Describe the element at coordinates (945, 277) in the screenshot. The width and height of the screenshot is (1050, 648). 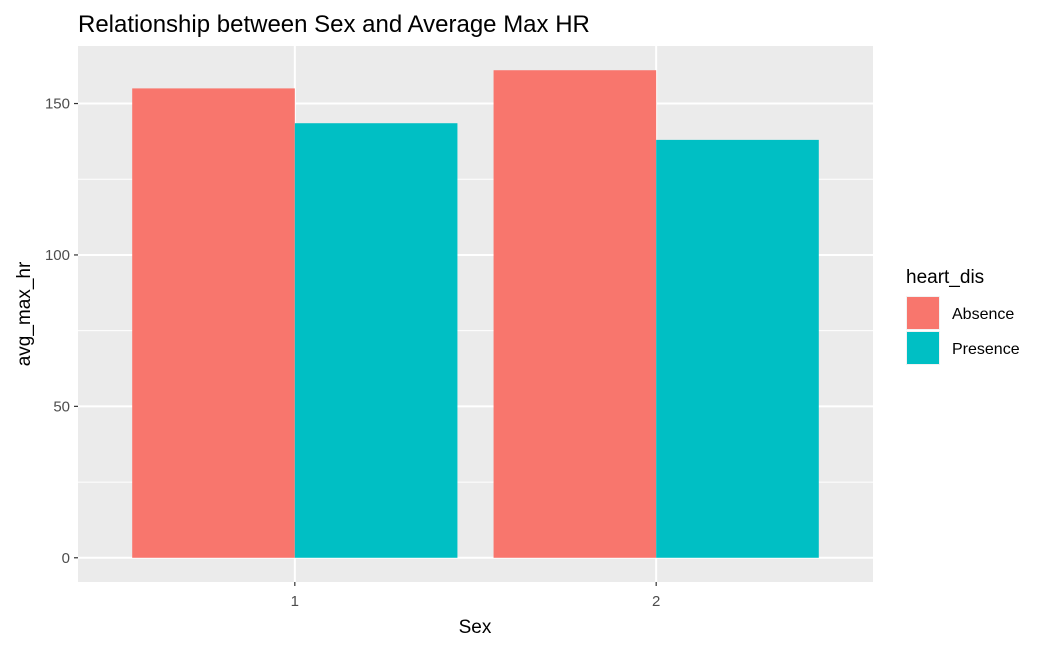
I see `legend-title: heart_dis` at that location.